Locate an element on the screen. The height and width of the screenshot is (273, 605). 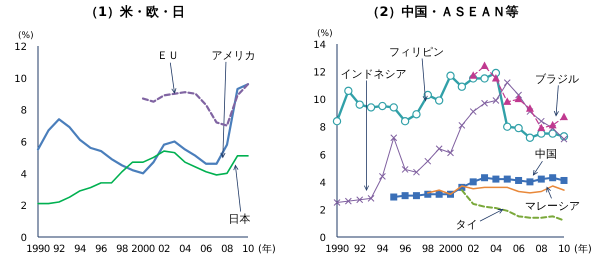
chart-title: （2）中国・ＡＳＥＡＮ等 is located at coordinates (442, 12).